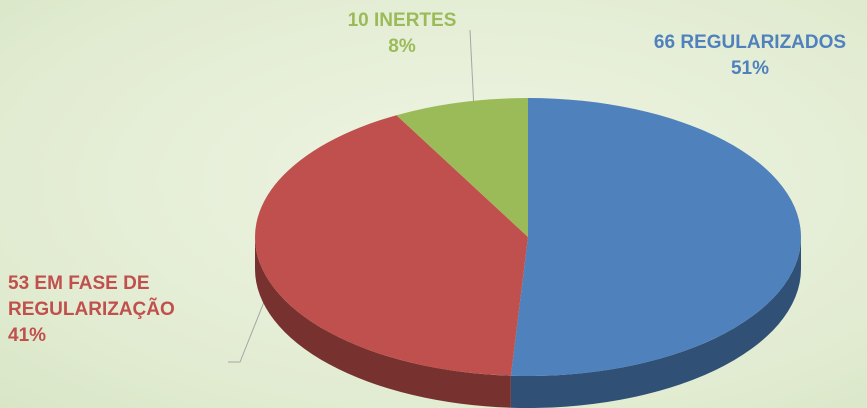 This screenshot has width=867, height=408. I want to click on count: 53, so click(19, 283).